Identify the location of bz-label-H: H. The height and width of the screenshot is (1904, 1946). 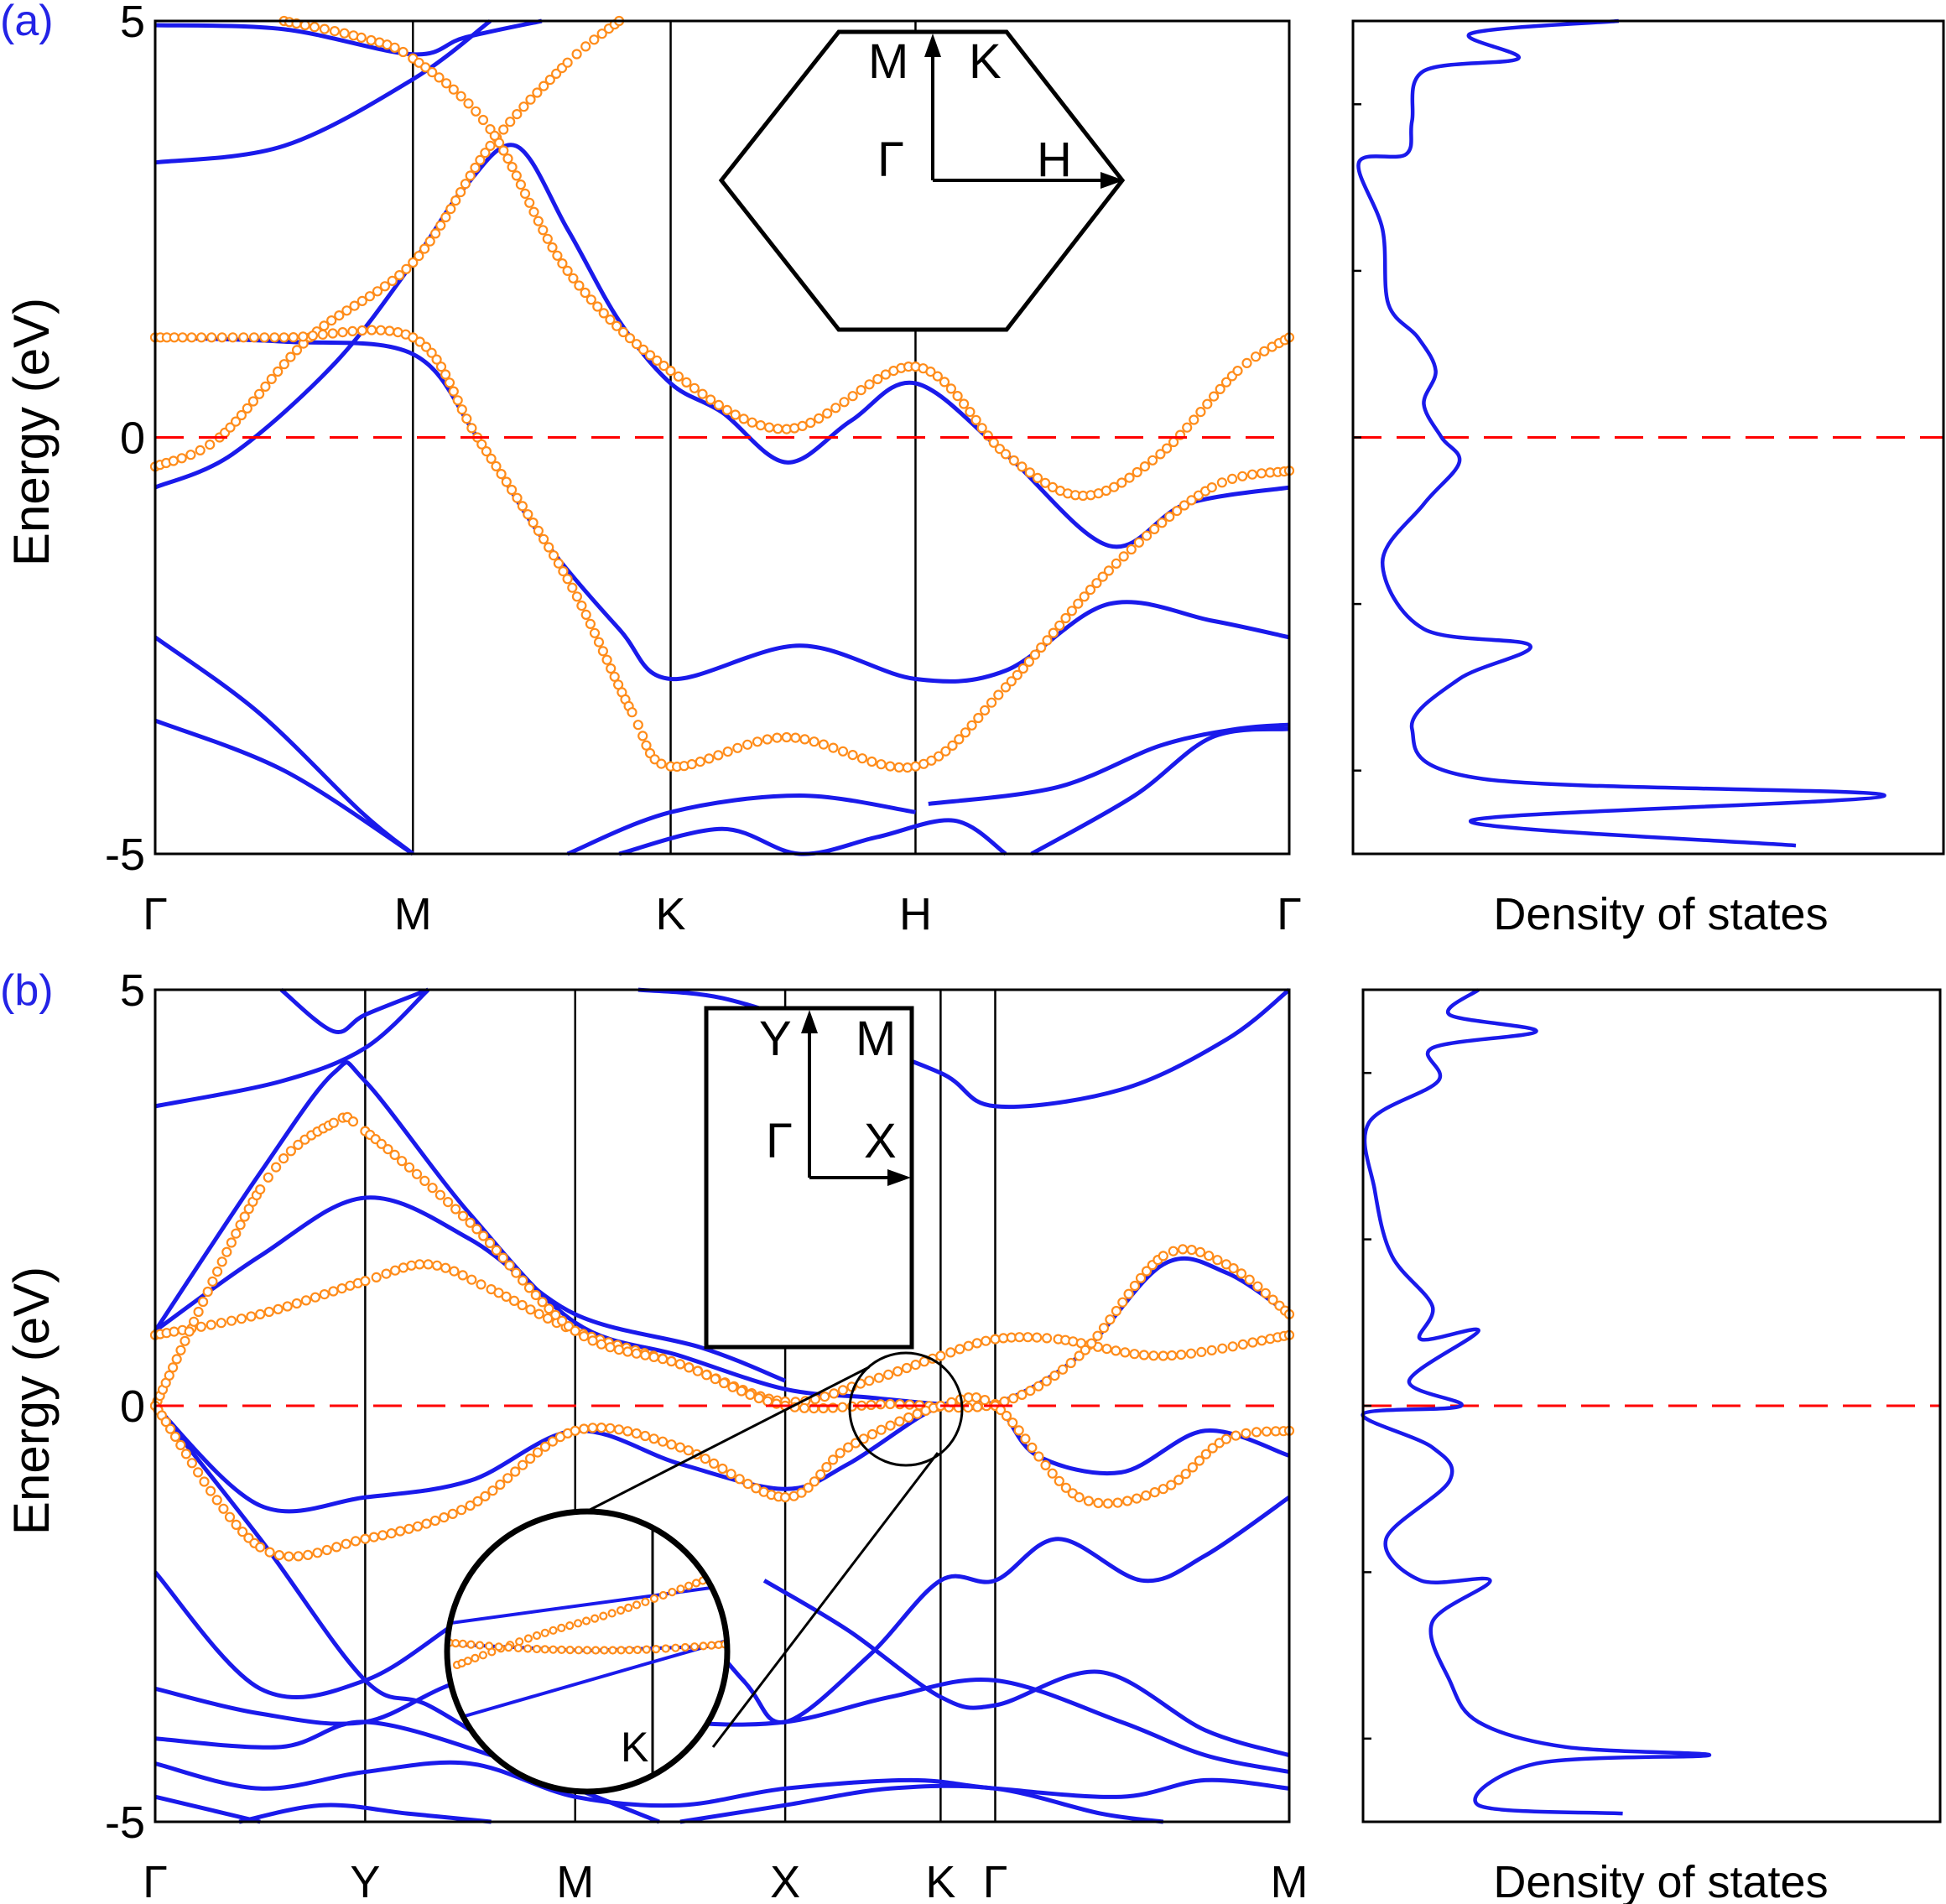
(1054, 160).